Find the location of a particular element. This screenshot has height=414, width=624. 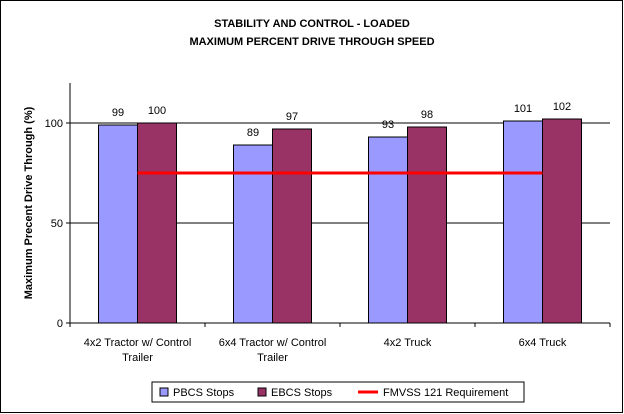

data-label: 98 is located at coordinates (427, 115).